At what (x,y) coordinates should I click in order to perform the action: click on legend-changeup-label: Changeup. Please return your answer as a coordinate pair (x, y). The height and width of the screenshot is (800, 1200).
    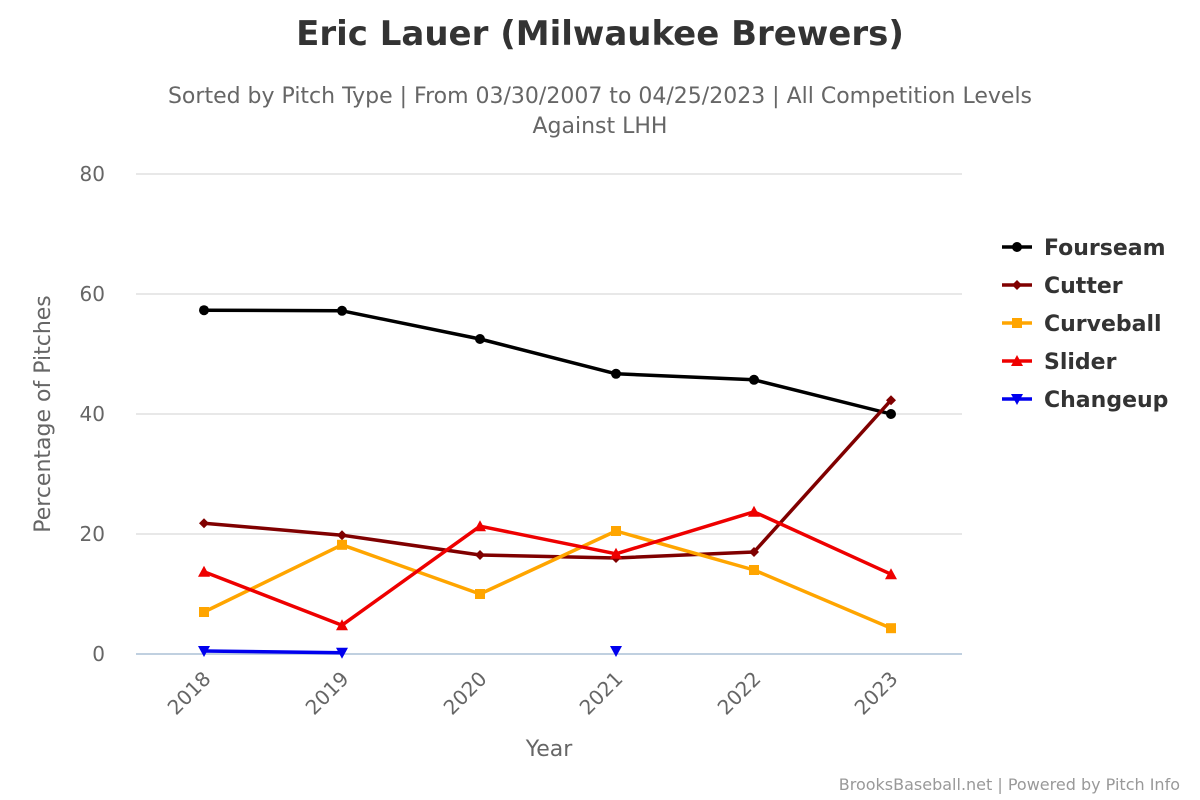
    Looking at the image, I should click on (1106, 400).